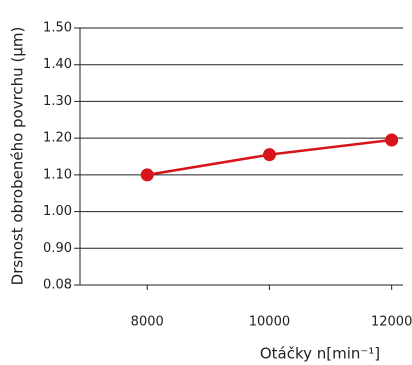 The image size is (412, 365). I want to click on y-tick-label: 1.40, so click(57, 64).